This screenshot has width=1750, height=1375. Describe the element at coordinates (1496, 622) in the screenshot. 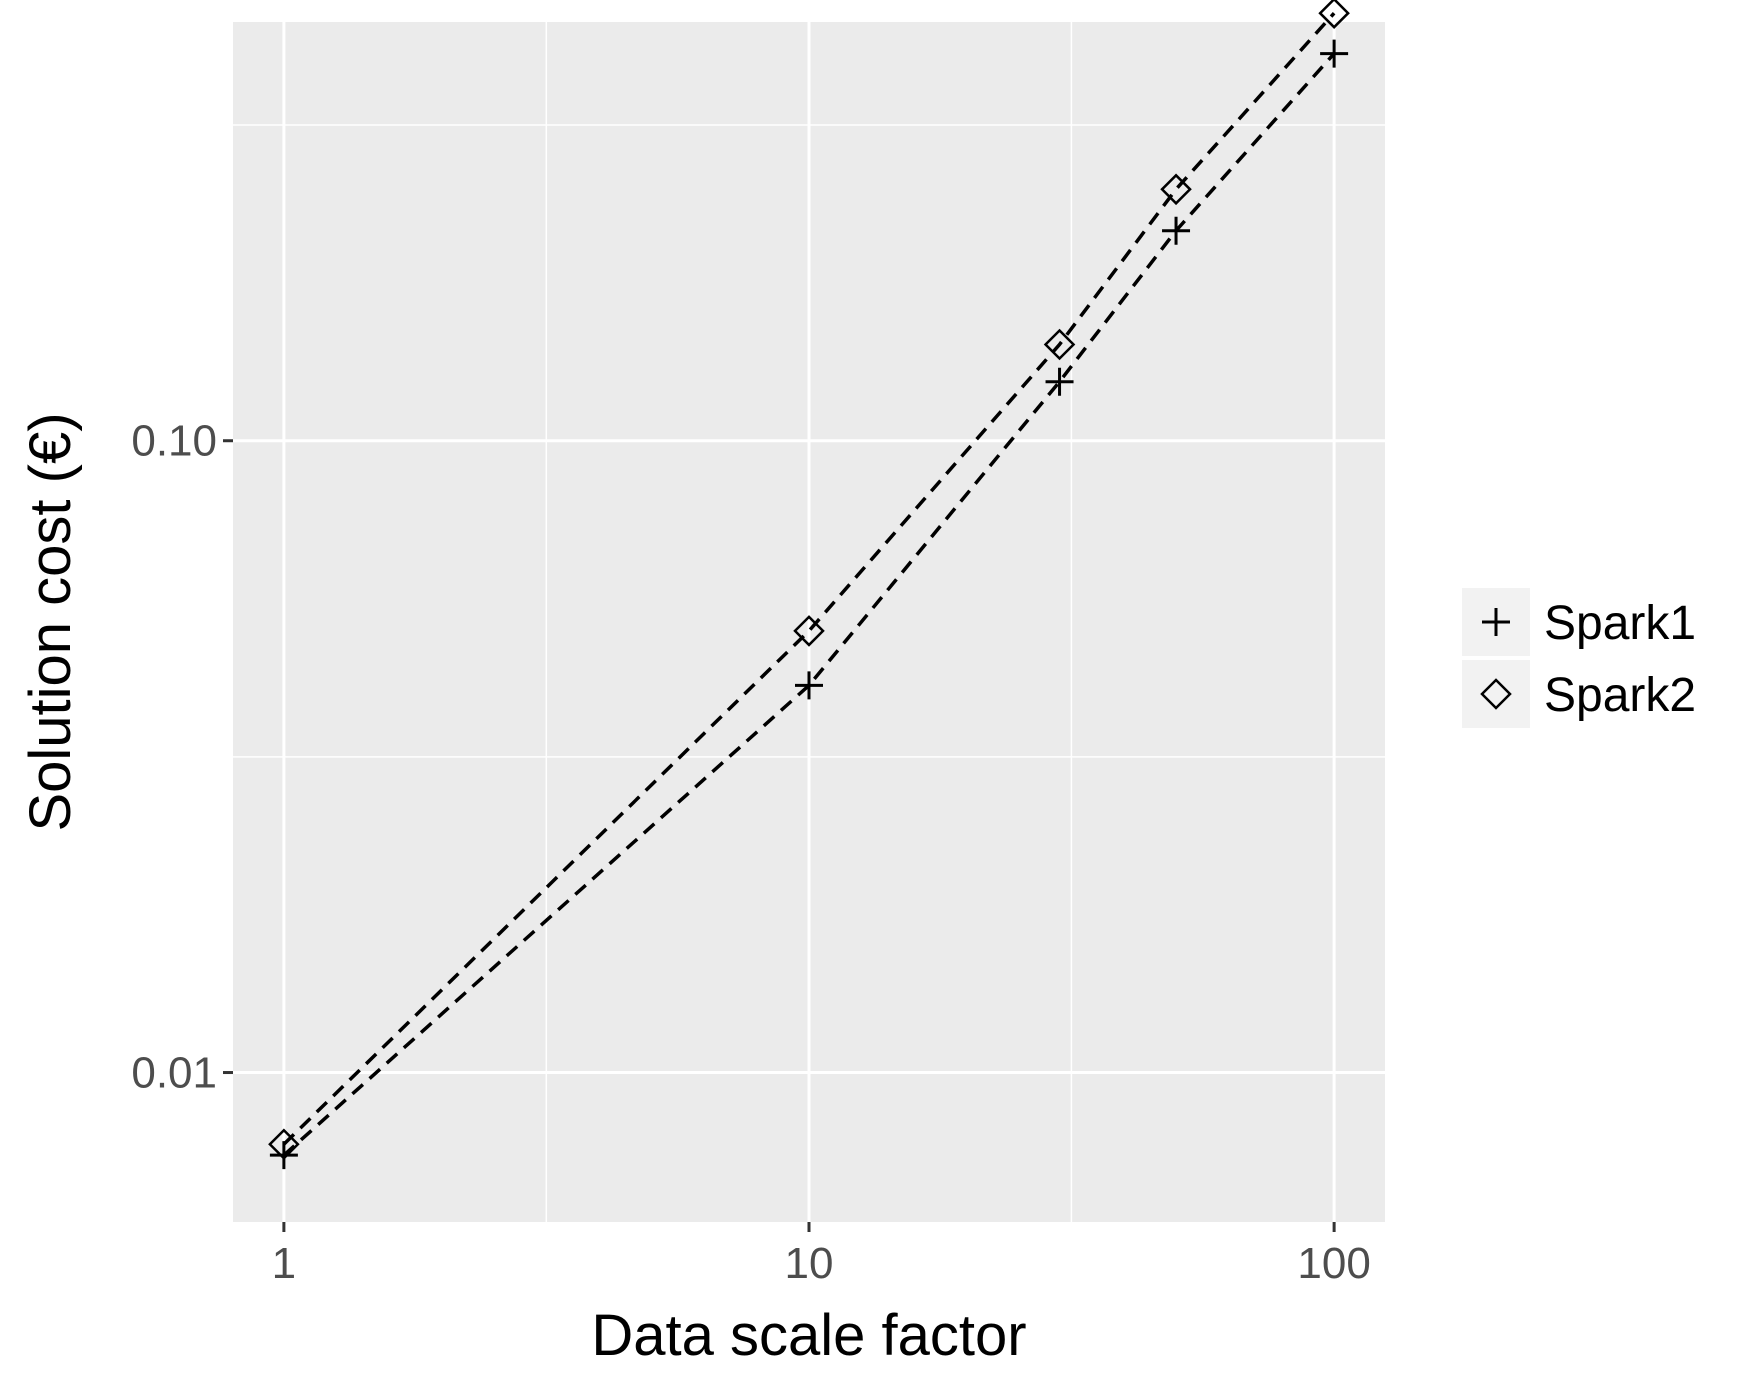

I see `legend-marker-spark1` at that location.